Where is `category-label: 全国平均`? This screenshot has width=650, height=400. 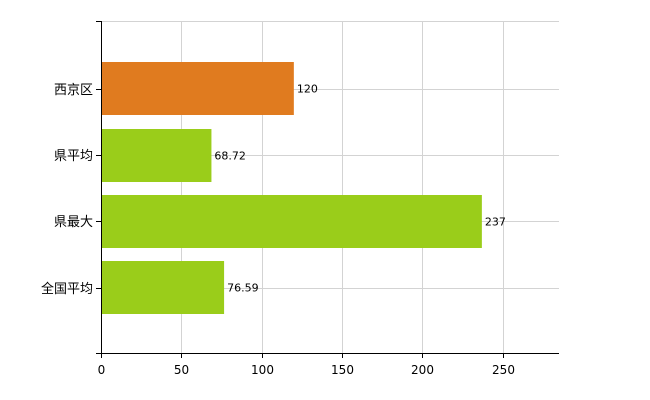
category-label: 全国平均 is located at coordinates (67, 289).